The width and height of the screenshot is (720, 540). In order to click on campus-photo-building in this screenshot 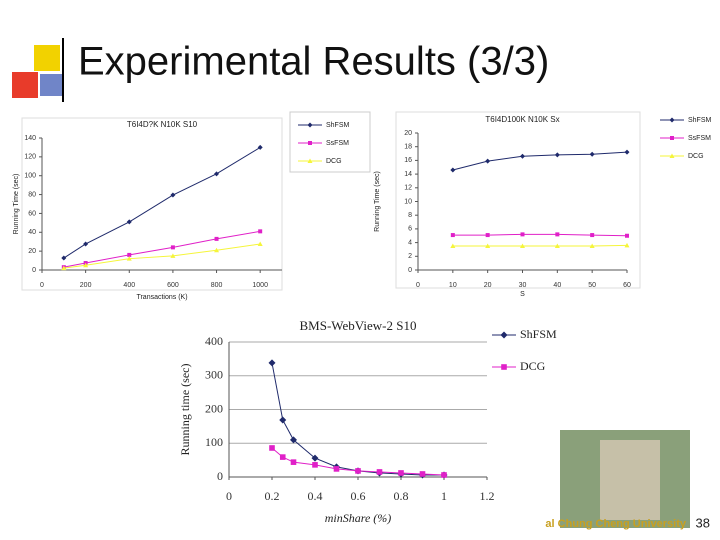, I will do `click(630, 480)`.